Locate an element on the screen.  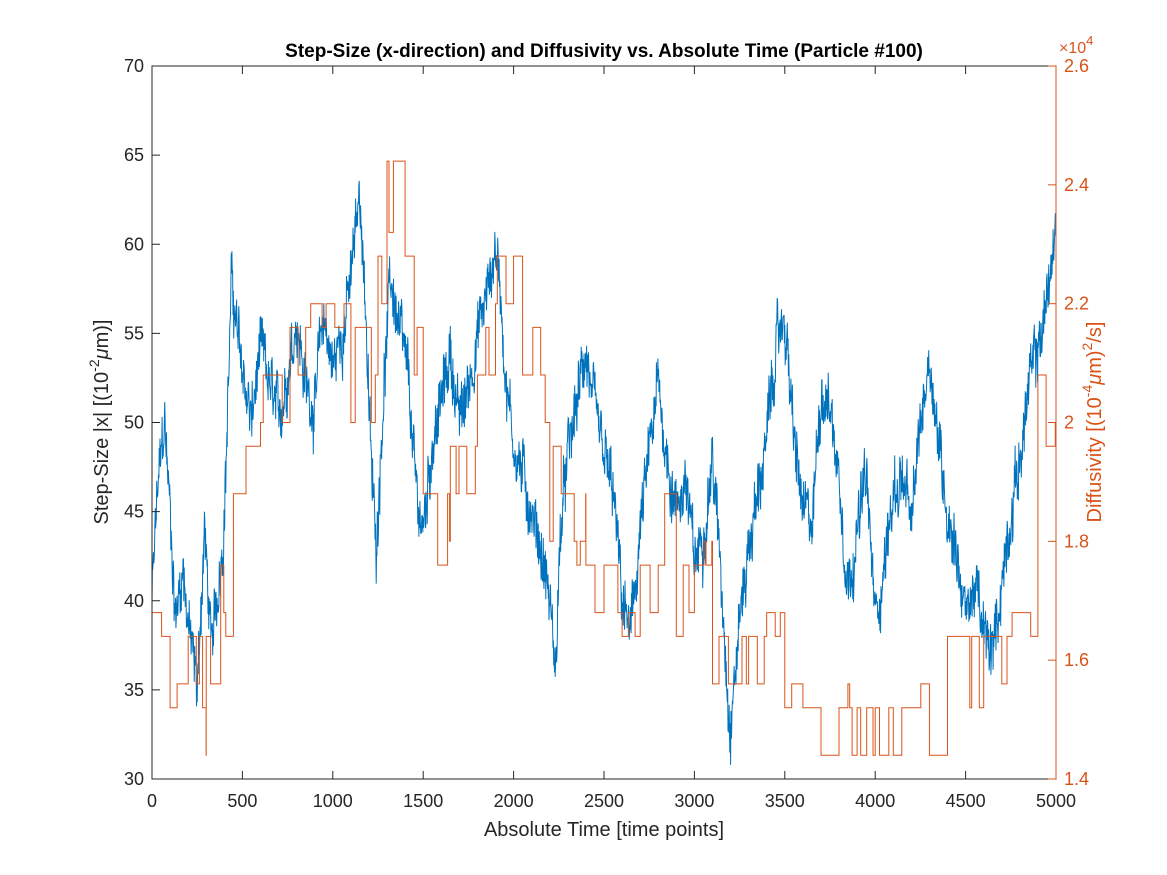
y-right-label-sup-2: 2 is located at coordinates (1087, 346).